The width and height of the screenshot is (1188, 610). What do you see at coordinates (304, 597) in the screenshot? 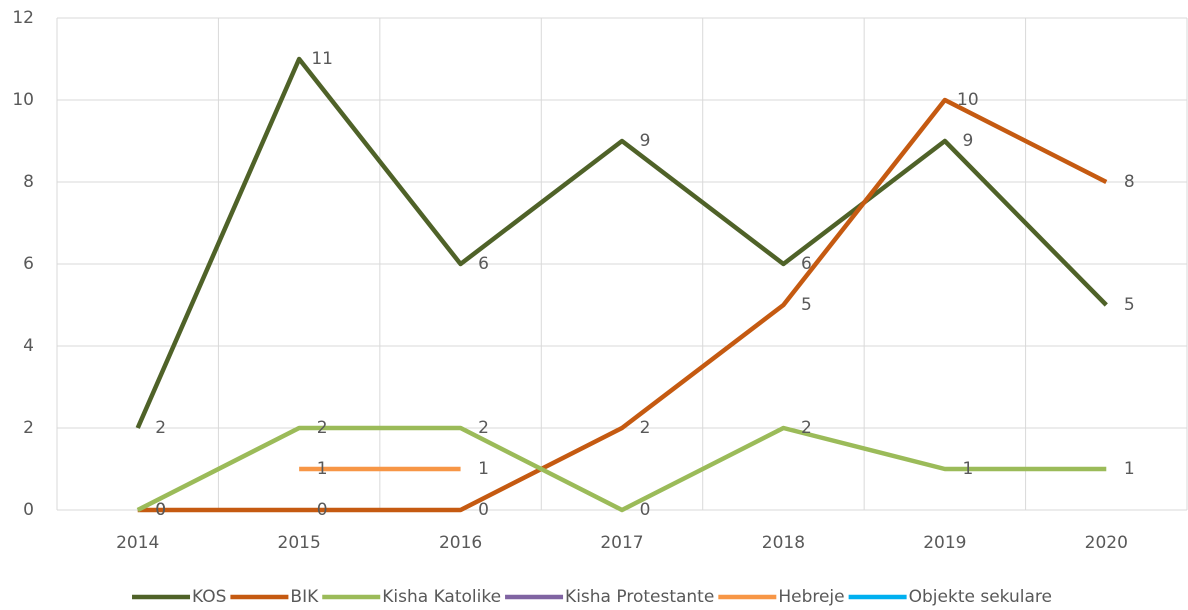
I see `legend-label: BIK` at bounding box center [304, 597].